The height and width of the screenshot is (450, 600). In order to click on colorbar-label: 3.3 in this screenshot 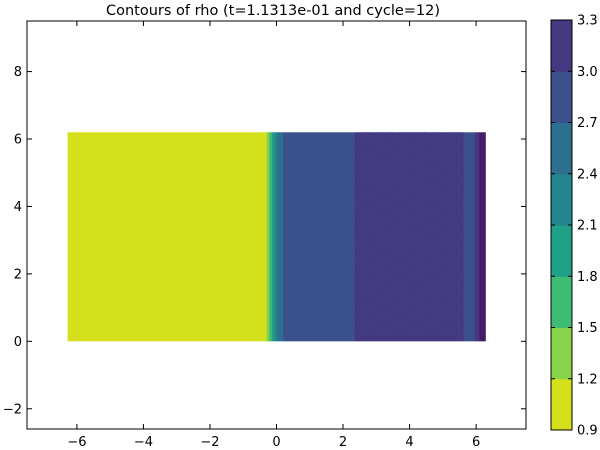, I will do `click(587, 21)`.